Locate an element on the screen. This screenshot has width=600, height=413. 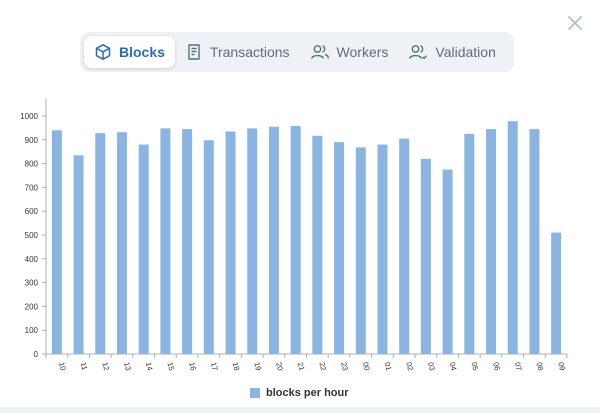
tab-bar: Blocks Transactions Workers Validation is located at coordinates (297, 52).